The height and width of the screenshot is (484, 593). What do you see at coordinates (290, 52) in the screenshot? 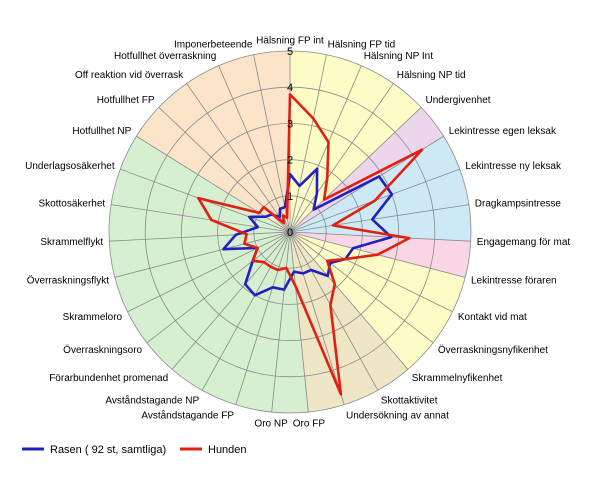
I see `tick-label-5: 5` at bounding box center [290, 52].